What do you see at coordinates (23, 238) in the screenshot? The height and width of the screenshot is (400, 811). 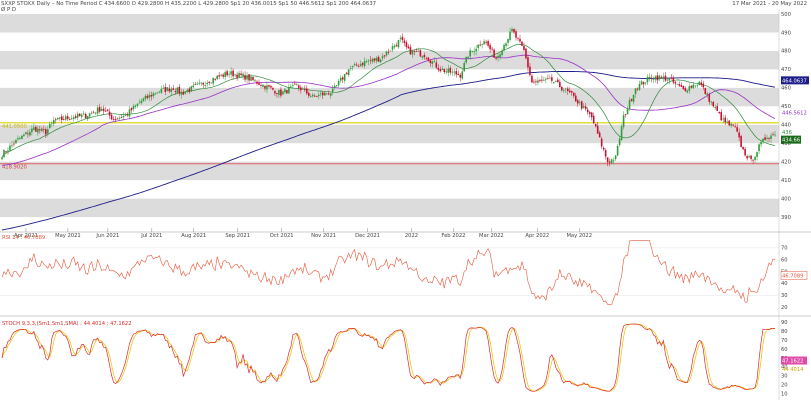 I see `rsi-label: RSI 14 : 46.7089` at bounding box center [23, 238].